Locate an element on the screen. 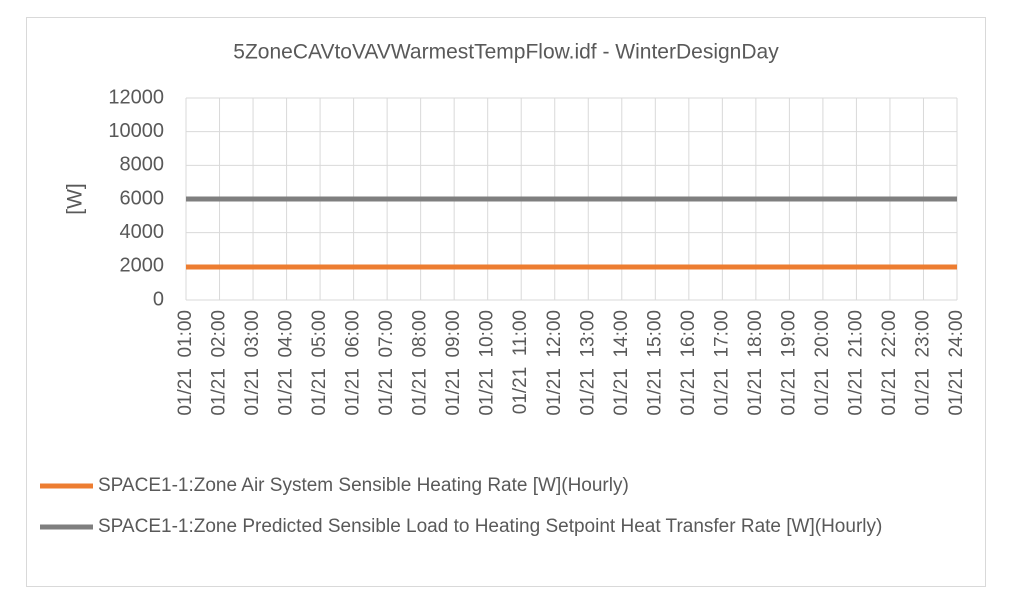 This screenshot has width=1017, height=607. y-tick-label: 4000 is located at coordinates (142, 232).